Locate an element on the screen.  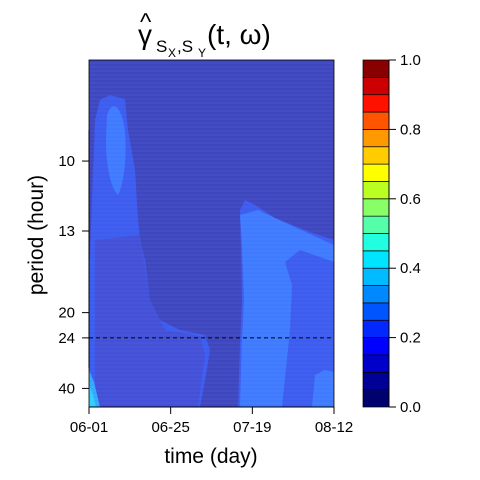
title-sub-x: X is located at coordinates (172, 53).